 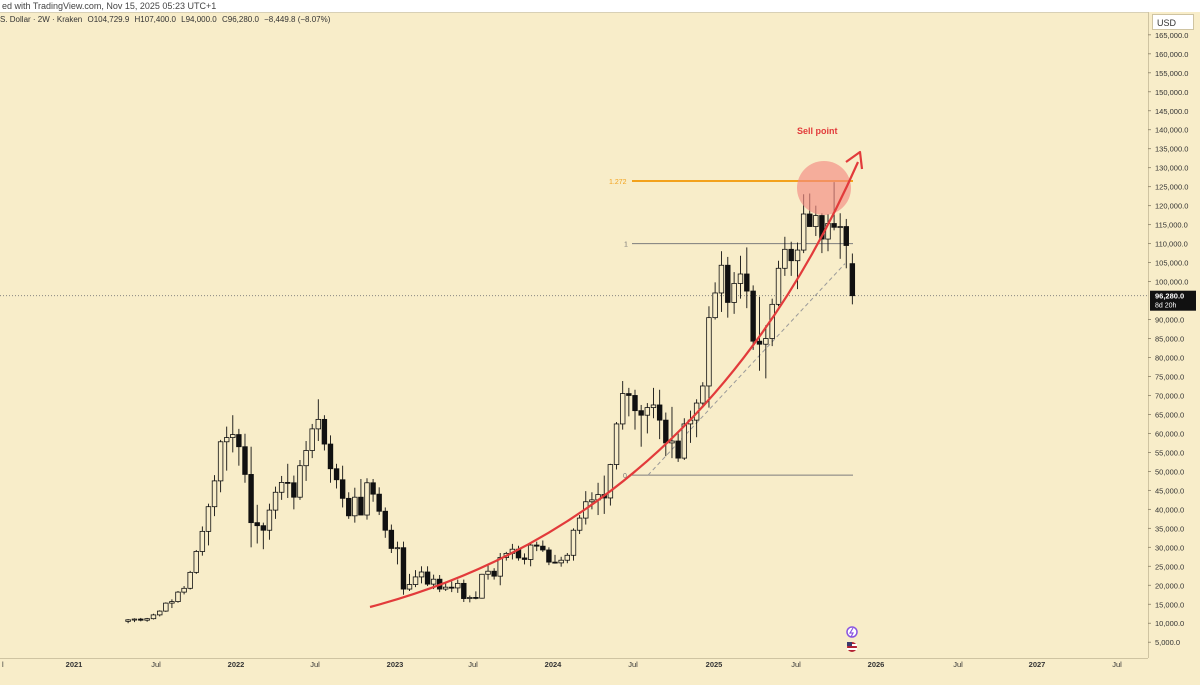 What do you see at coordinates (1171, 111) in the screenshot?
I see `y-tick-label: 145,000.0` at bounding box center [1171, 111].